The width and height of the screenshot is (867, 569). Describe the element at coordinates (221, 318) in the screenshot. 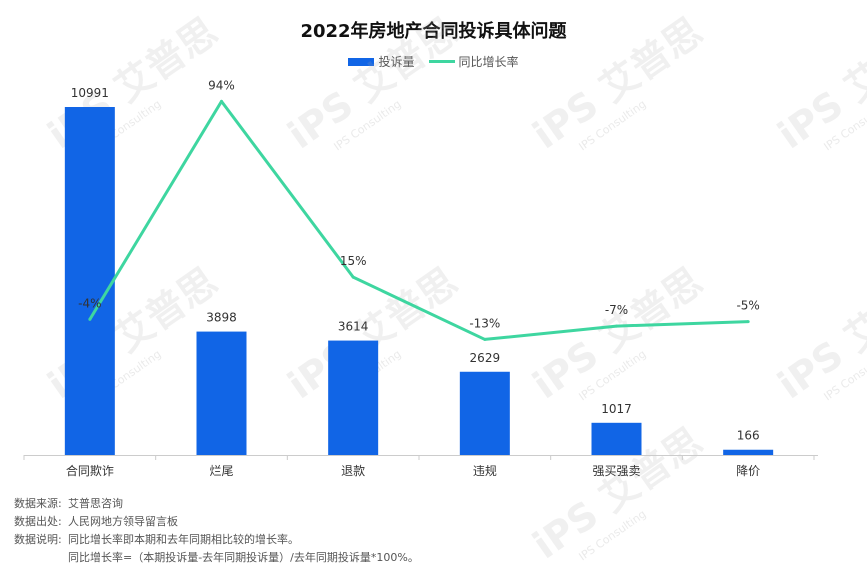

I see `bar-label: 3898` at that location.